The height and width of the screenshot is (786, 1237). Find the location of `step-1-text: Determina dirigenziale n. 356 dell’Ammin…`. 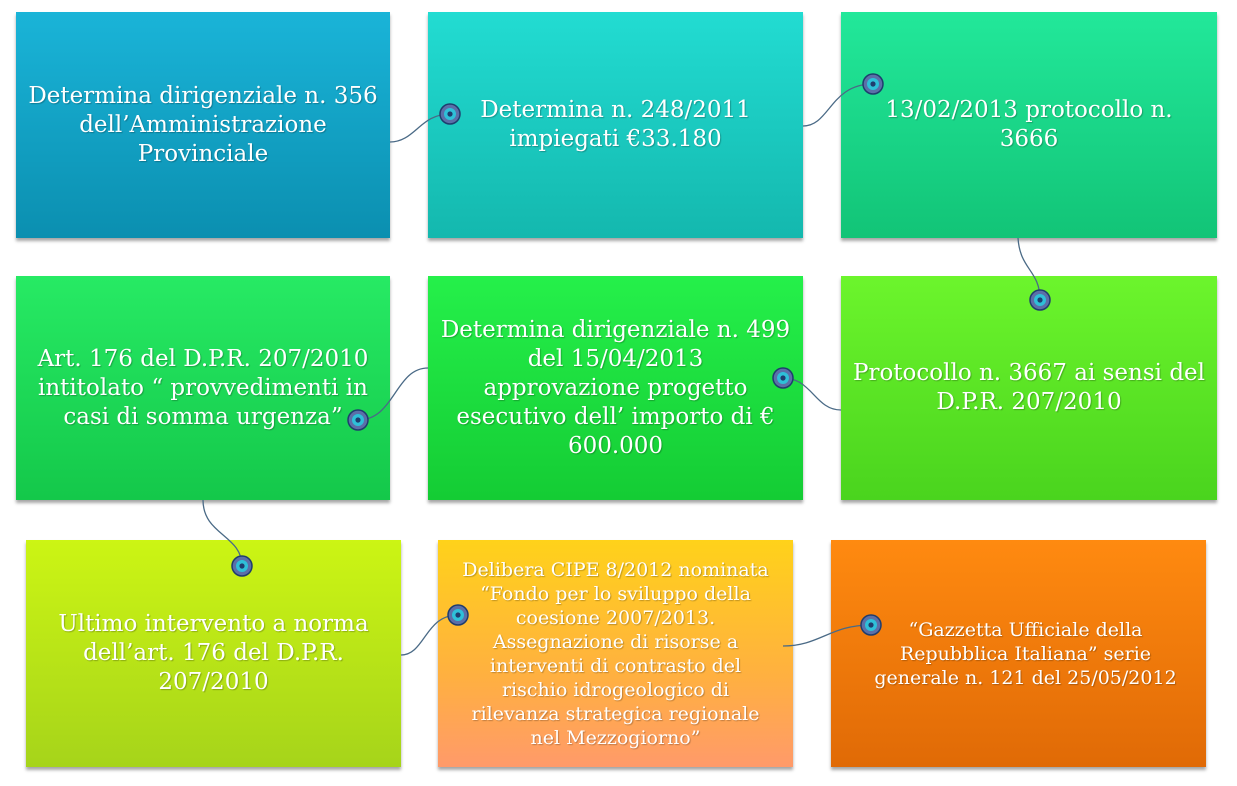

step-1-text: Determina dirigenziale n. 356 dell’Ammin… is located at coordinates (203, 124).